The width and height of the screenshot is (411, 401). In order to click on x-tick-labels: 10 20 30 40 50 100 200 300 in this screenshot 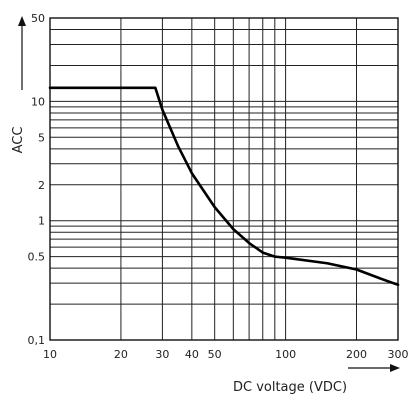, I will do `click(226, 354)`.